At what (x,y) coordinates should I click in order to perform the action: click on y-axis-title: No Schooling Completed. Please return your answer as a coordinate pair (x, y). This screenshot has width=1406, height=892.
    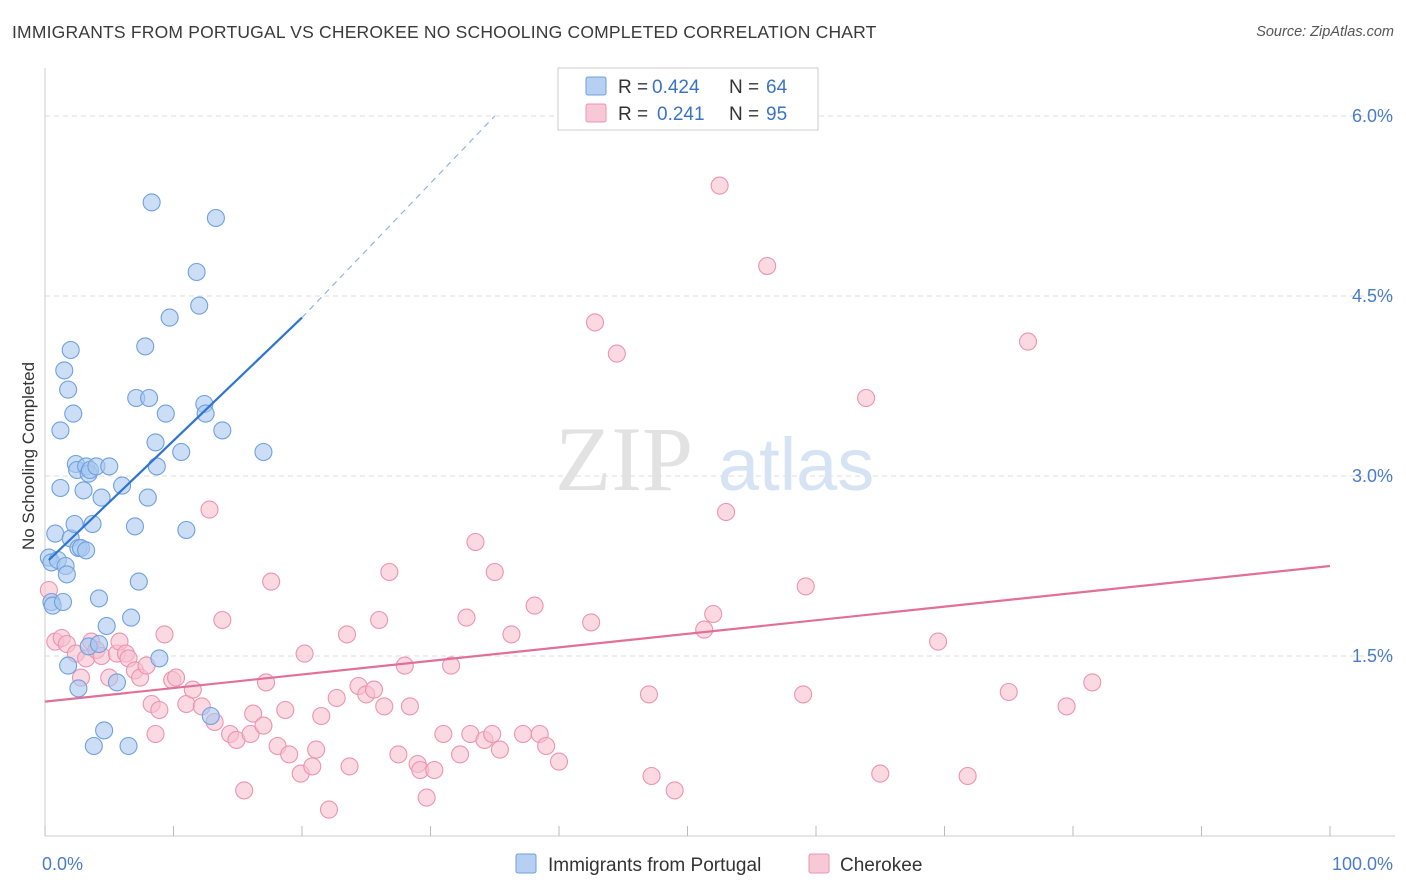
    Looking at the image, I should click on (28, 456).